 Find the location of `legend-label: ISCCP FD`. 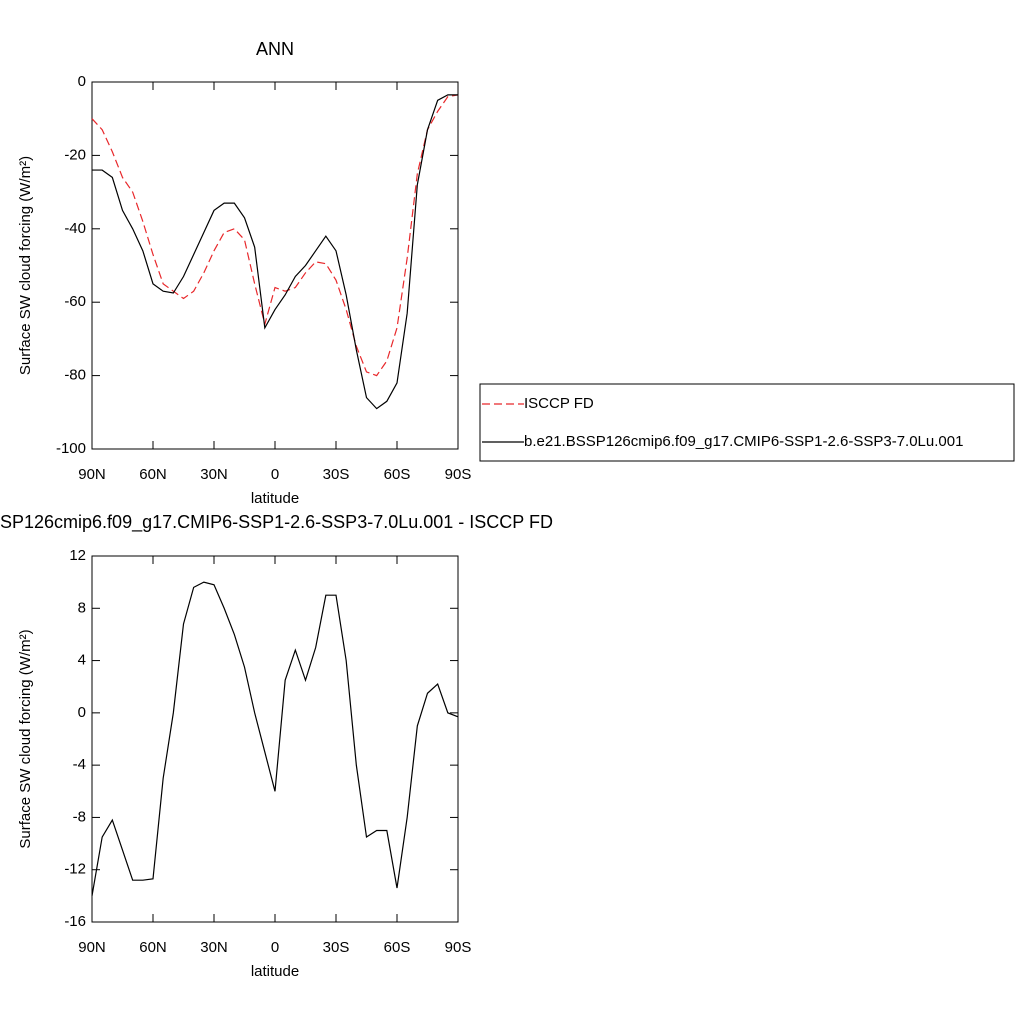

legend-label: ISCCP FD is located at coordinates (559, 403).